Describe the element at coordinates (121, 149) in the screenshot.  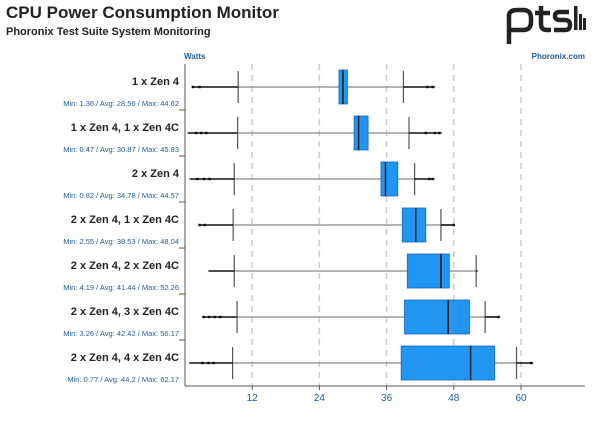
I see `series-stats: Min: 0.47 / Avg: 30.87 / Max: 45.83` at that location.